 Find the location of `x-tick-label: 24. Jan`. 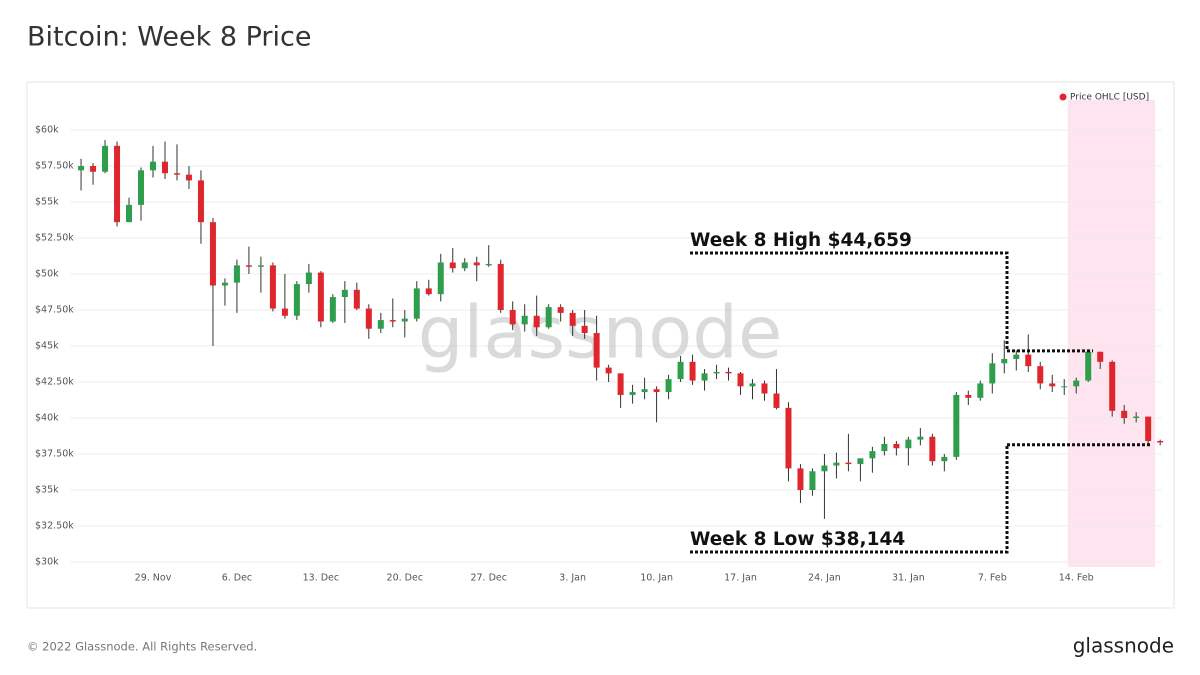

x-tick-label: 24. Jan is located at coordinates (824, 578).